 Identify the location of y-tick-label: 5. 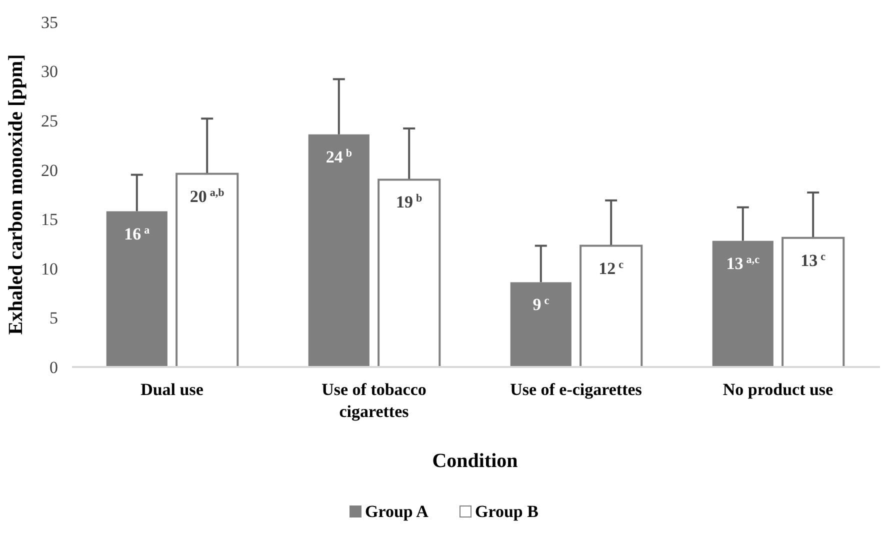
(54, 318).